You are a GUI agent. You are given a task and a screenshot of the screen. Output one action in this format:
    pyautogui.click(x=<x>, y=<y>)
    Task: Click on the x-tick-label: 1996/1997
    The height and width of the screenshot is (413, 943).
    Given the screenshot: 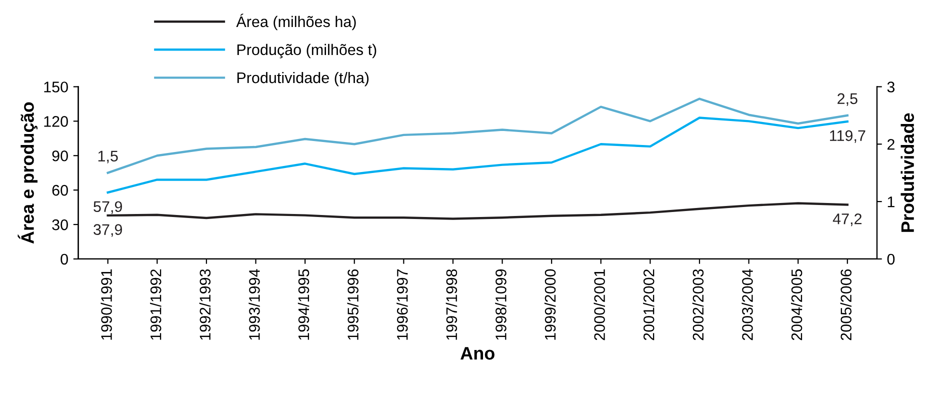 What is the action you would take?
    pyautogui.click(x=402, y=304)
    